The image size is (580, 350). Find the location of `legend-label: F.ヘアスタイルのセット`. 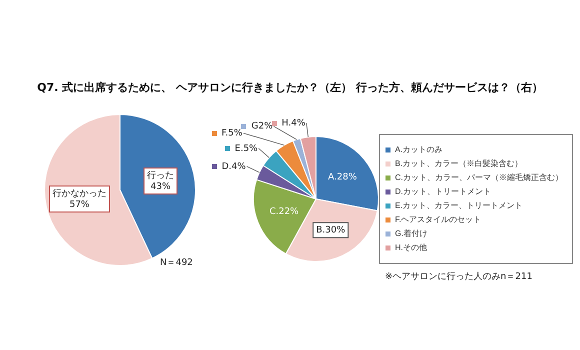

legend-label: F.ヘアスタイルのセット is located at coordinates (438, 219).